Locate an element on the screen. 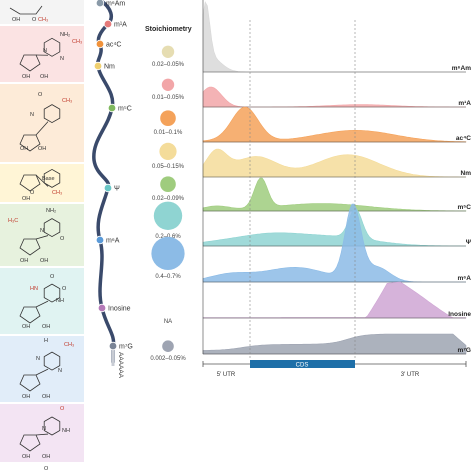  bead-m5C: m⁵C is located at coordinates (119, 108).